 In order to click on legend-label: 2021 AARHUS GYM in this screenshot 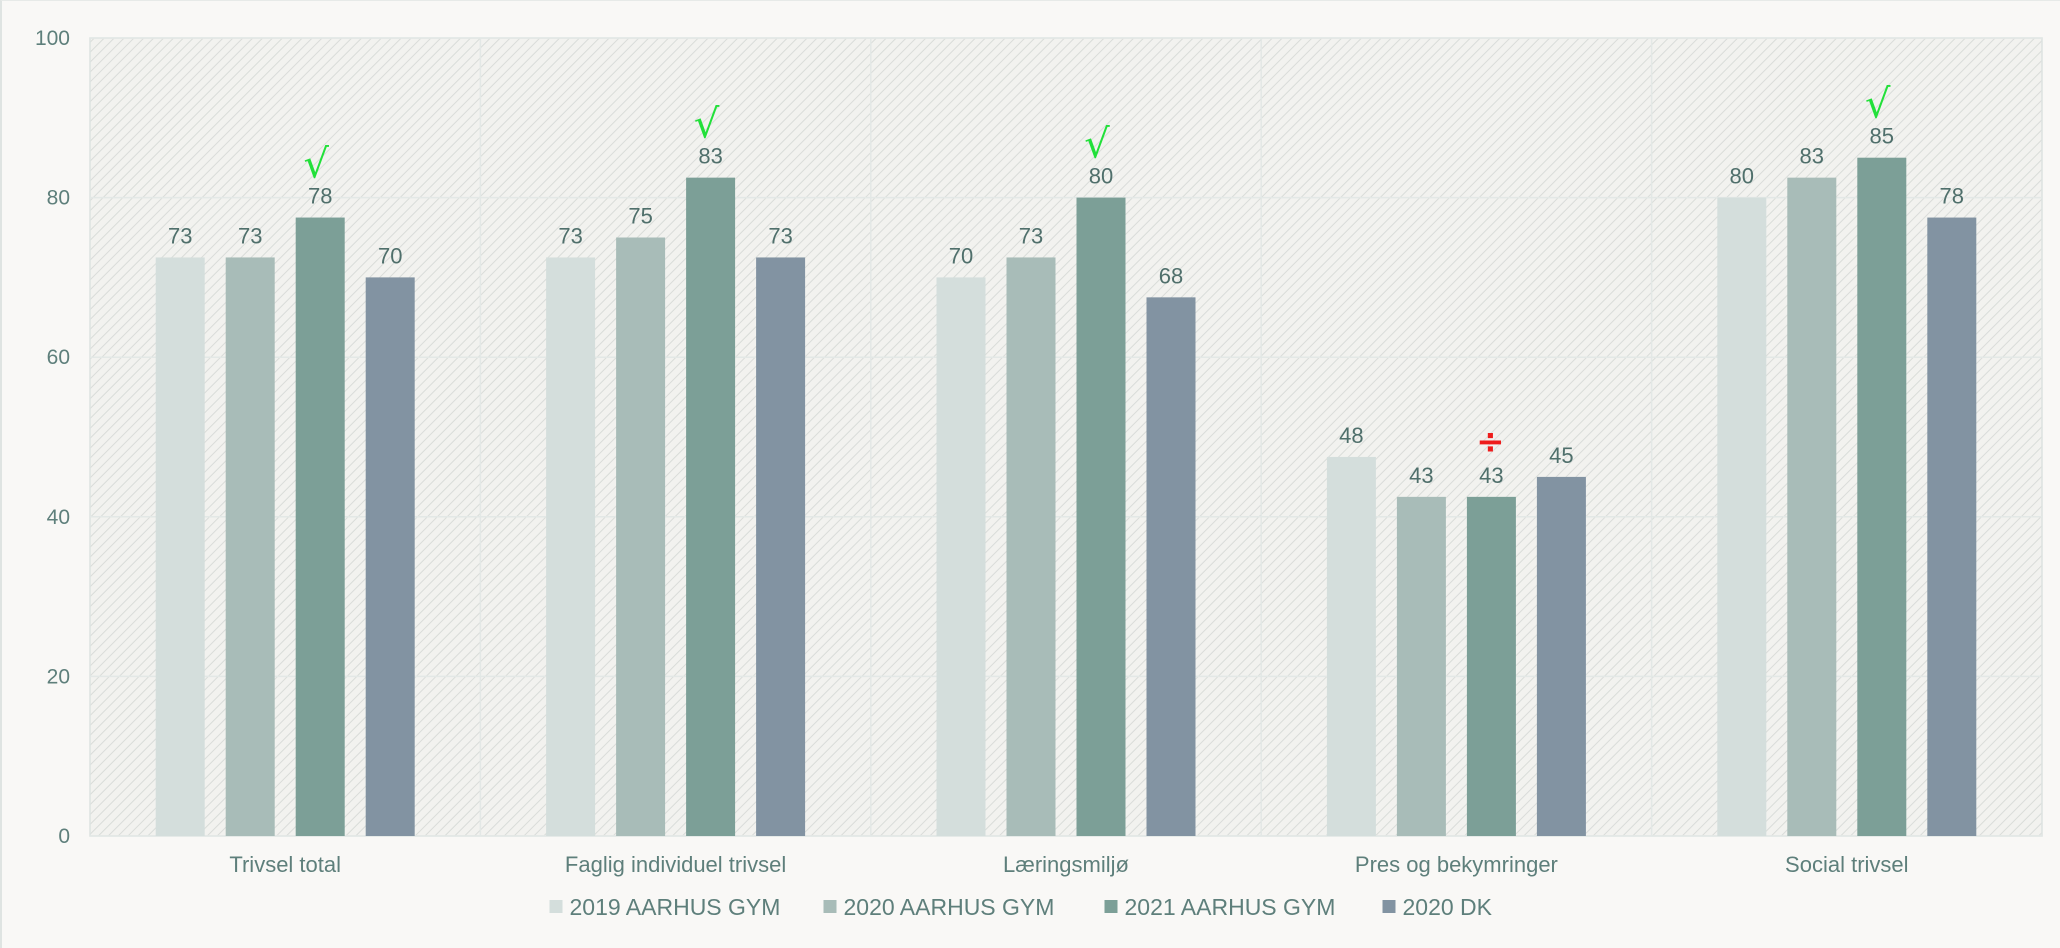, I will do `click(1230, 907)`.